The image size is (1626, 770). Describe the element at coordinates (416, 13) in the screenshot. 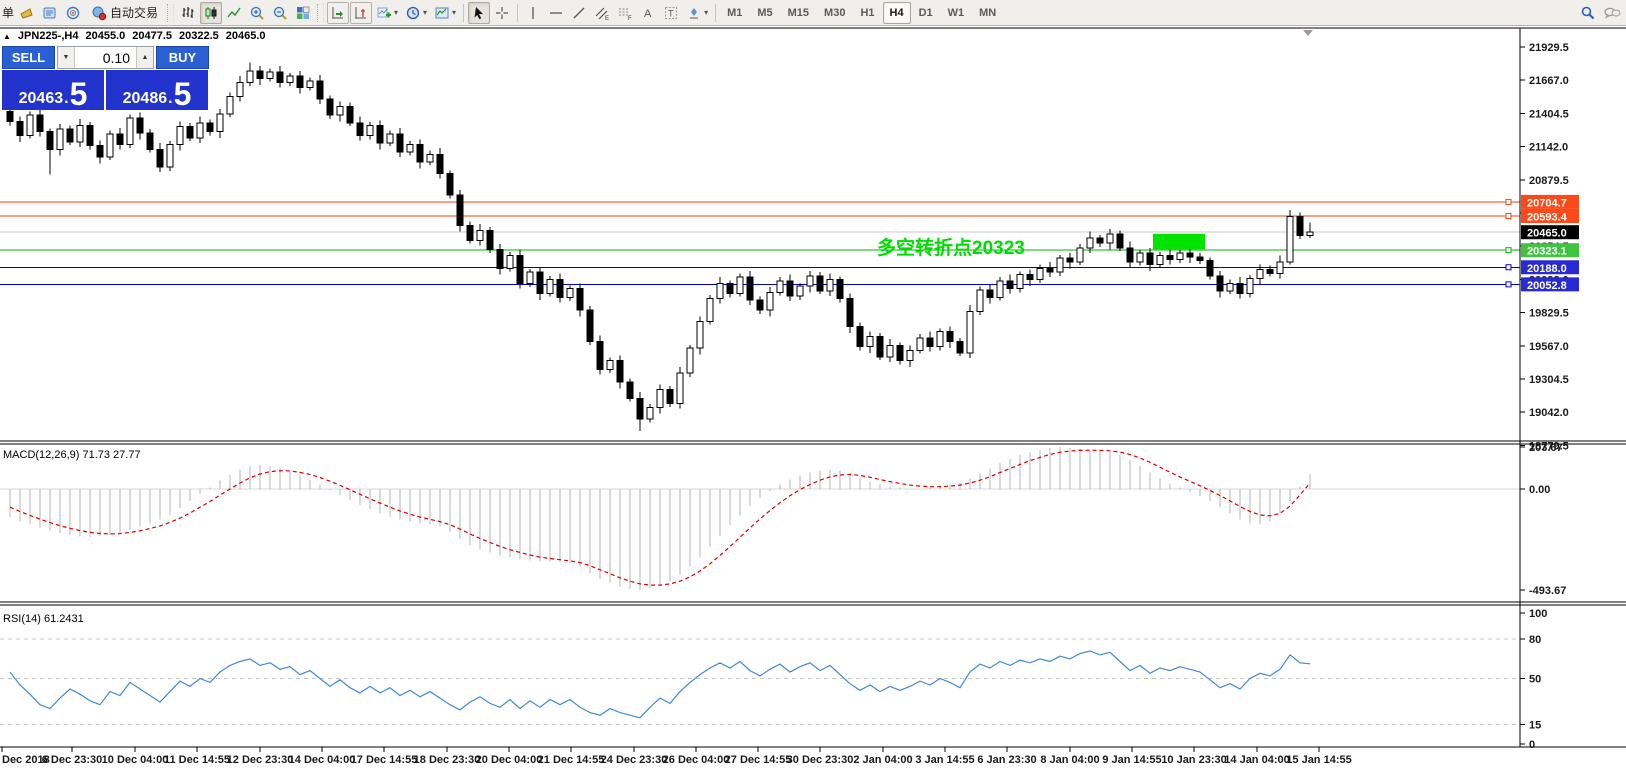

I see `periods-button: ▾` at that location.